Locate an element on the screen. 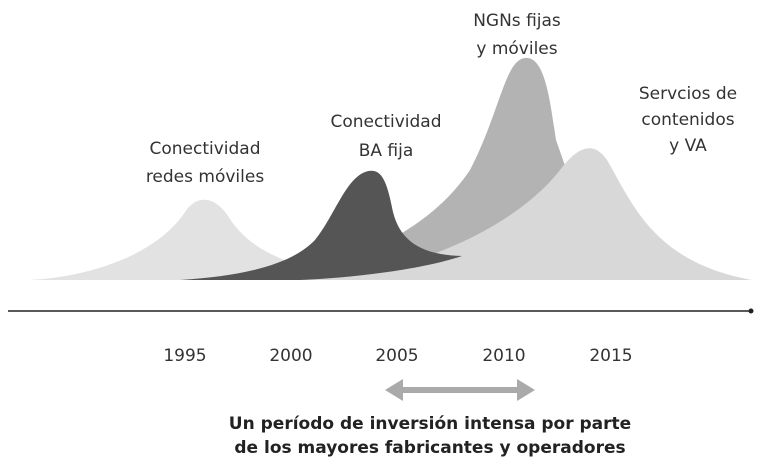 Image resolution: width=760 pixels, height=459 pixels. wave-label: NGNs fijas is located at coordinates (517, 21).